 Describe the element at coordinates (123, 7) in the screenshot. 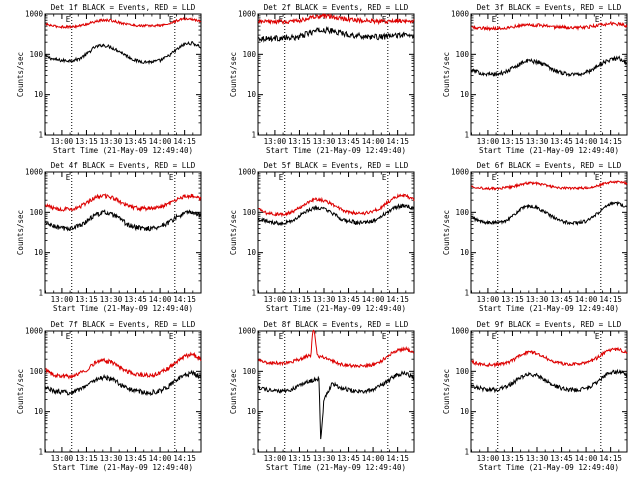

I see `chart-title: Det 1f BLACK = Events, RED = LLD` at that location.